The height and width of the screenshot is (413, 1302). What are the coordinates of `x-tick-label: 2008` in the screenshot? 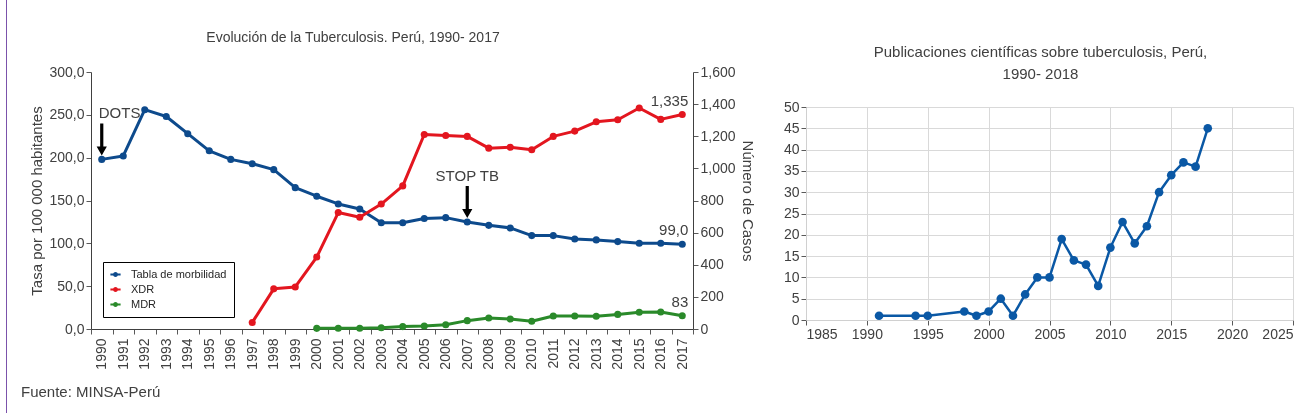 It's located at (488, 354).